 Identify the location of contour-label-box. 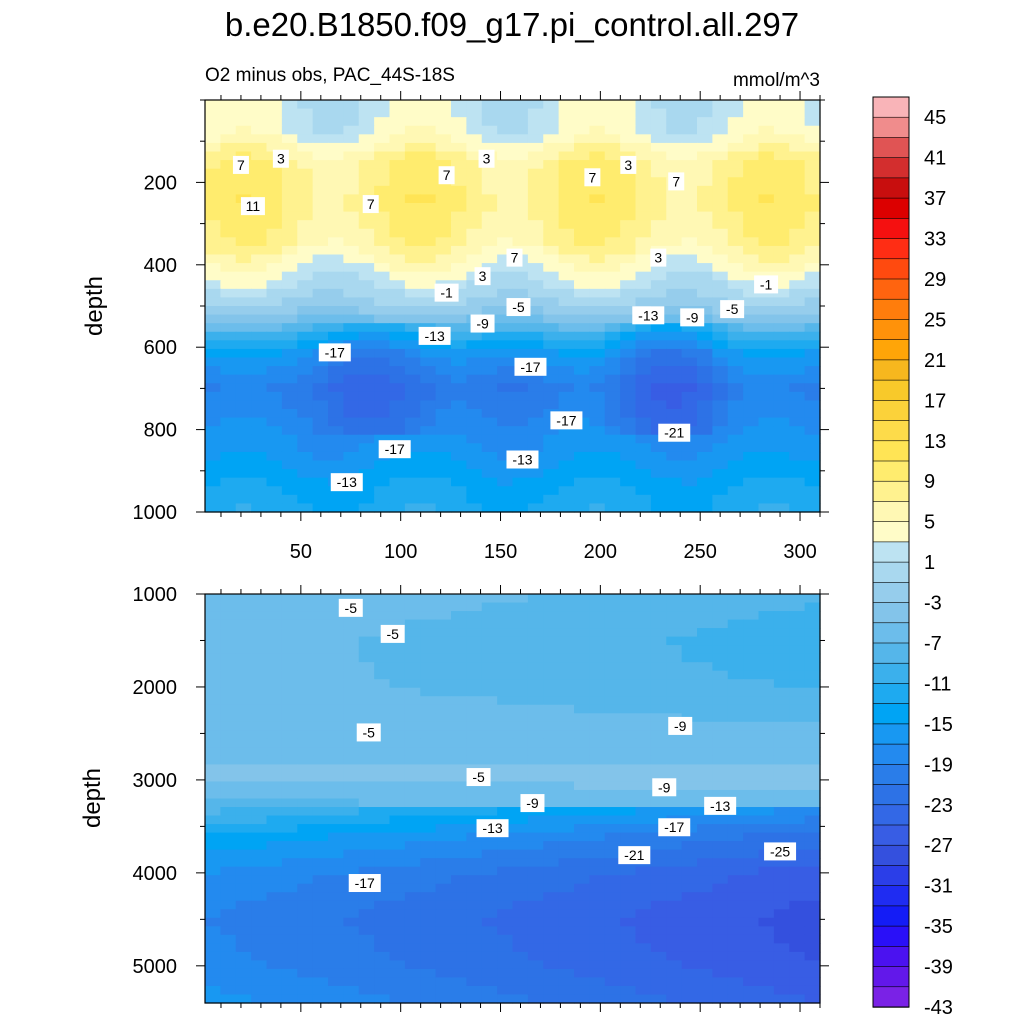
(648, 315).